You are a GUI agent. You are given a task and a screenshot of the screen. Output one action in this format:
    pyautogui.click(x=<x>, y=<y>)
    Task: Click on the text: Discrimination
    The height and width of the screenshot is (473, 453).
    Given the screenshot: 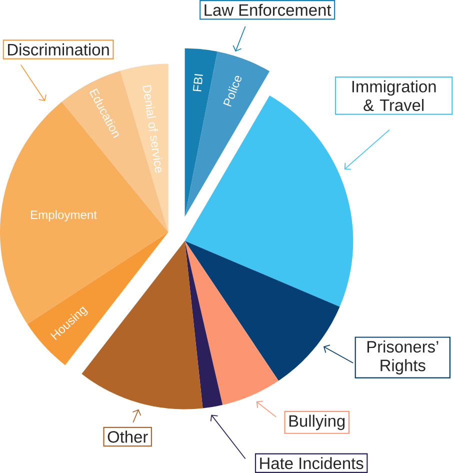 What is the action you would take?
    pyautogui.click(x=58, y=49)
    